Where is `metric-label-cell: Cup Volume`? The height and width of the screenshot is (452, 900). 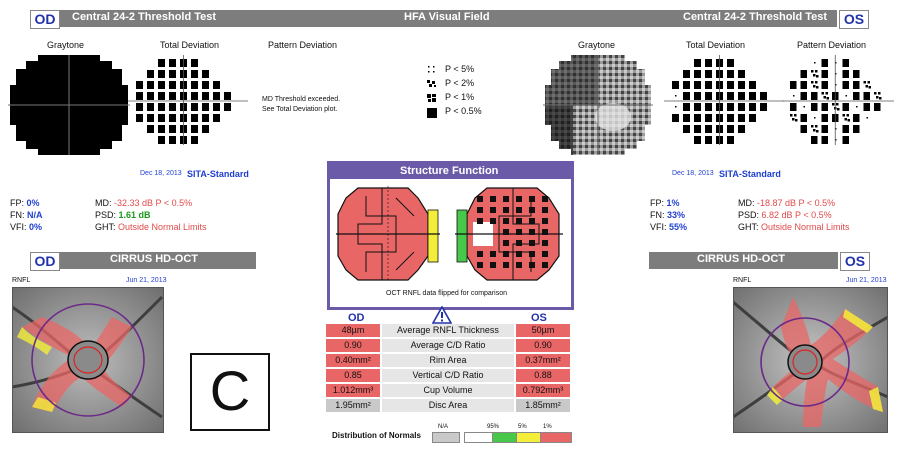 metric-label-cell: Cup Volume is located at coordinates (448, 390).